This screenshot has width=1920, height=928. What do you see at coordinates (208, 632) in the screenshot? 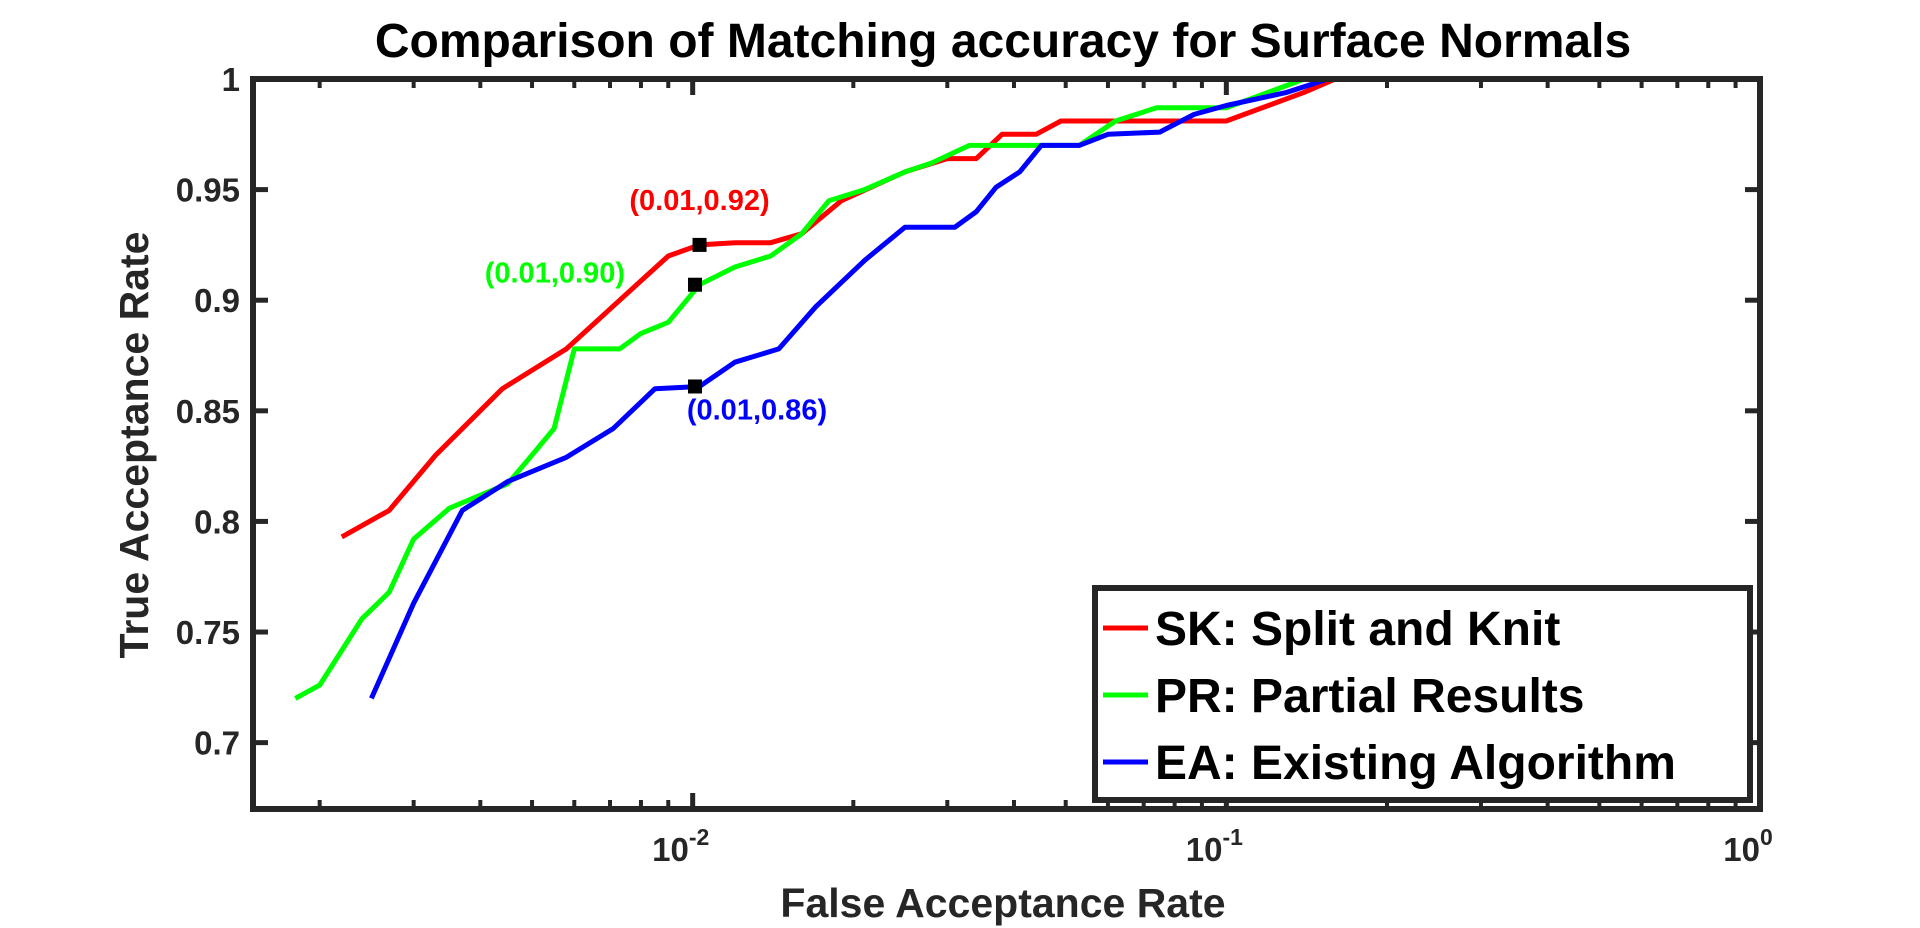
I see `y-tick-label-1: 0.75` at bounding box center [208, 632].